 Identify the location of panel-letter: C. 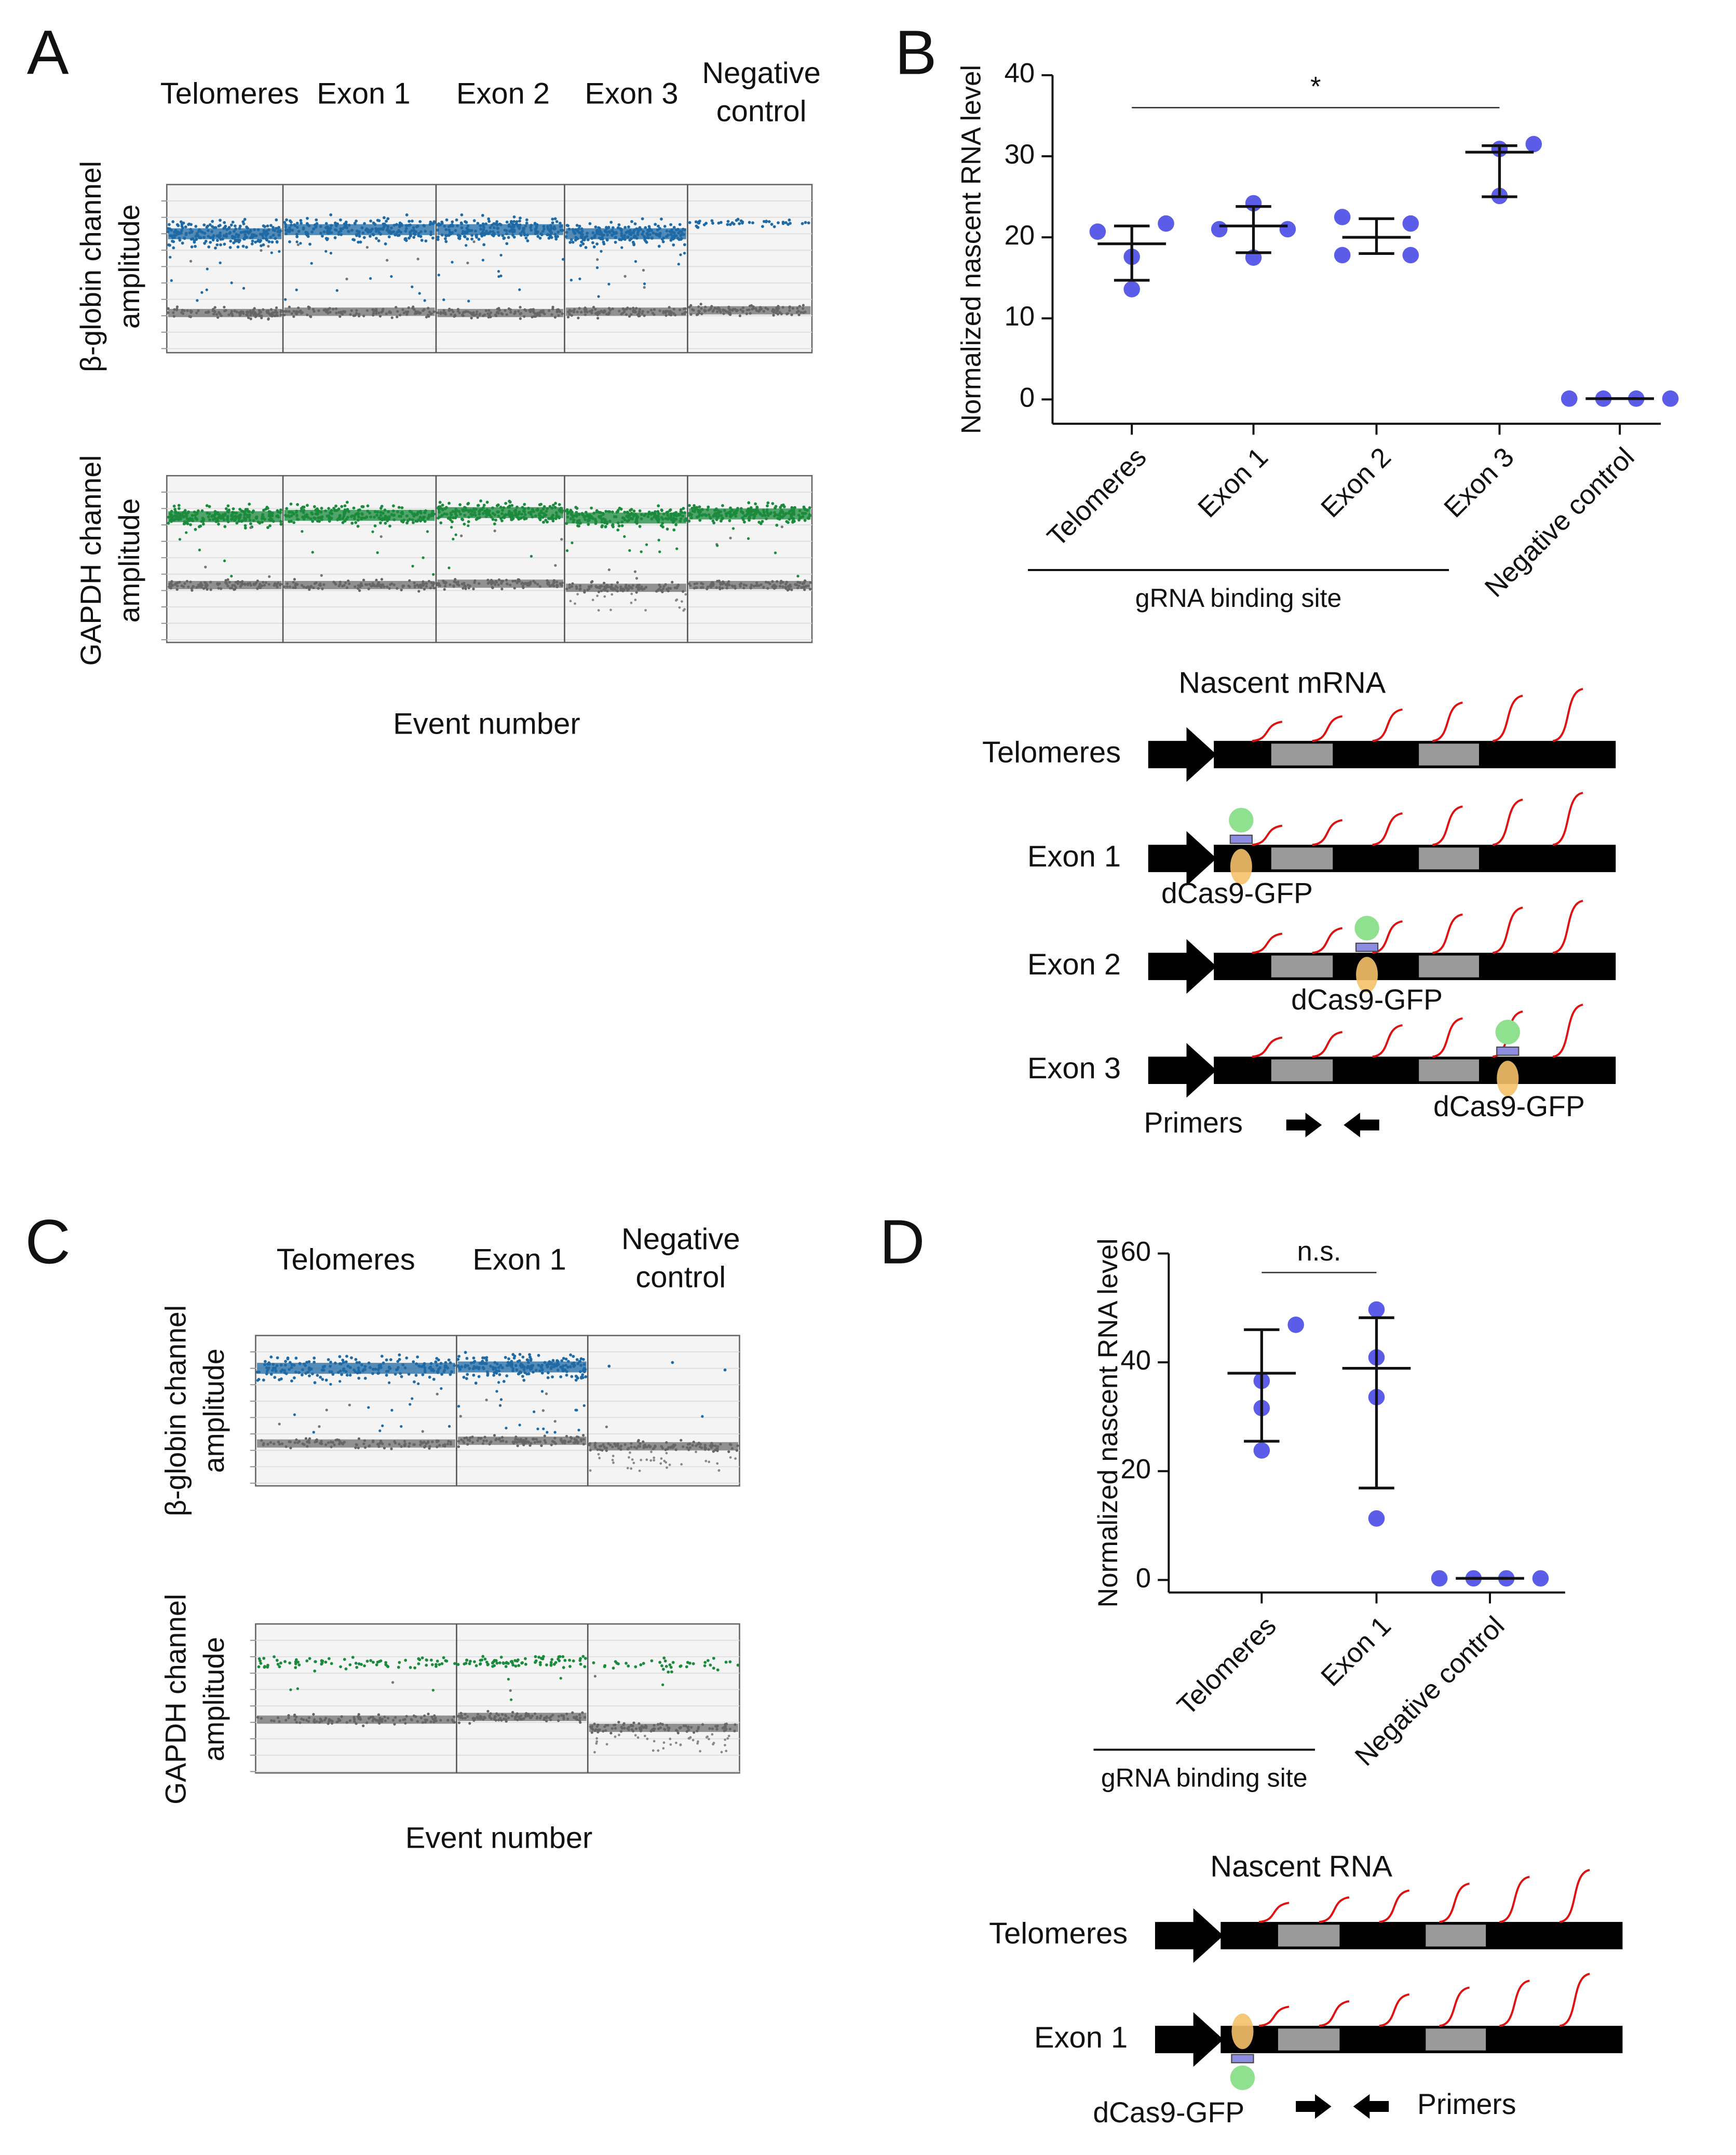
(47, 1241).